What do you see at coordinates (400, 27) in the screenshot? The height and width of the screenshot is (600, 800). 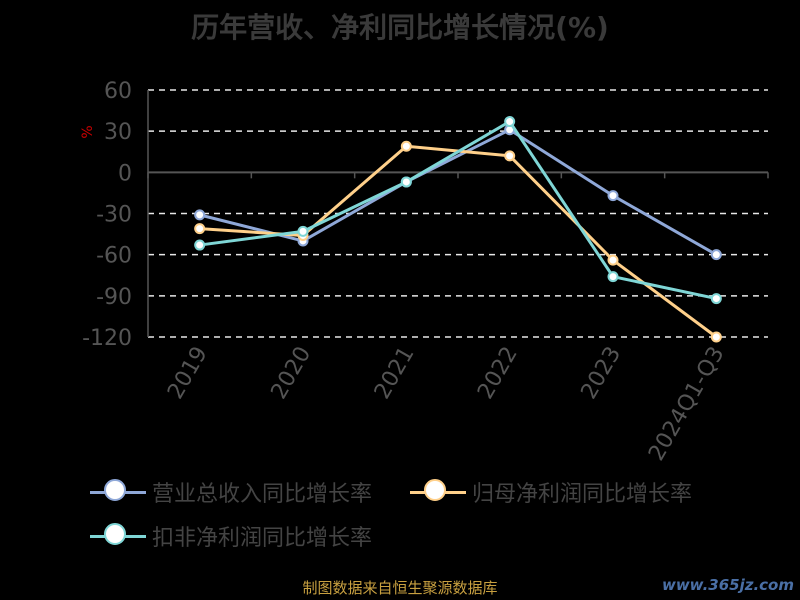 I see `chart-title: 历年营收、净利同比增长情况(%)` at bounding box center [400, 27].